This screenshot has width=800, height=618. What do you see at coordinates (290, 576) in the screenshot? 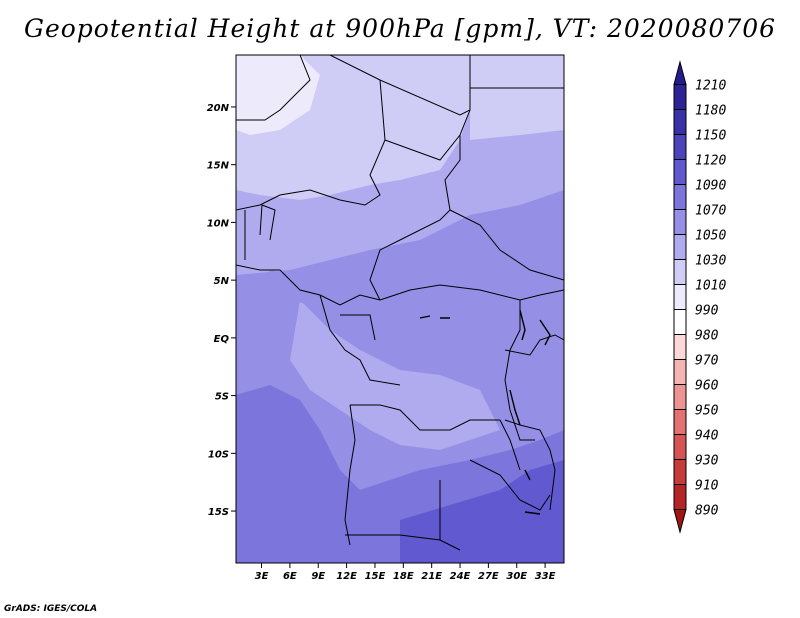
I see `x-tick-label: 6E` at bounding box center [290, 576].